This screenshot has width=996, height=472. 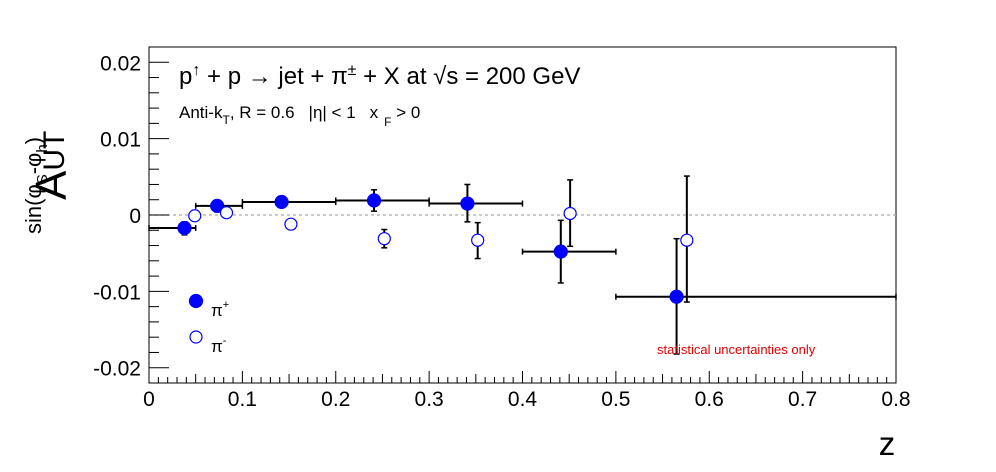 I want to click on legend-label-pi-plus: π+, so click(x=220, y=309).